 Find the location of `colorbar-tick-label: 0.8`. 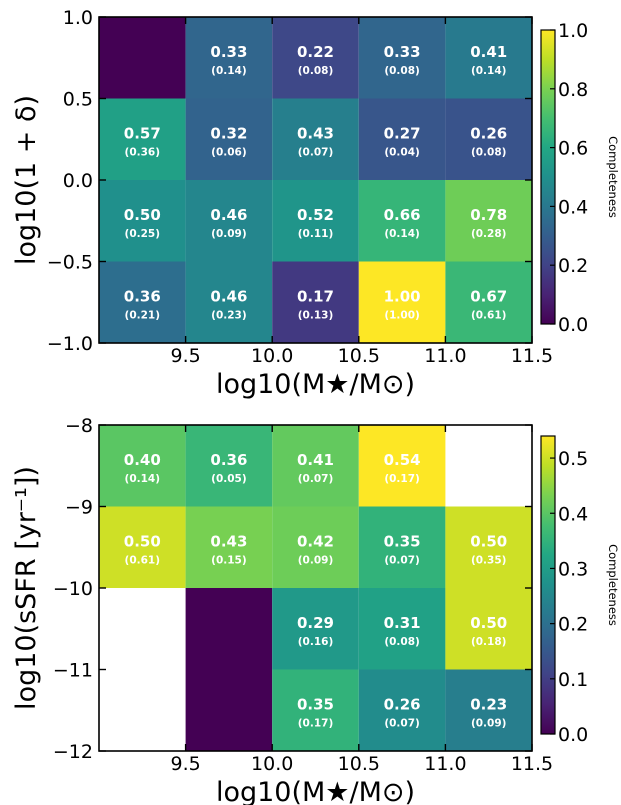

colorbar-tick-label: 0.8 is located at coordinates (573, 90).